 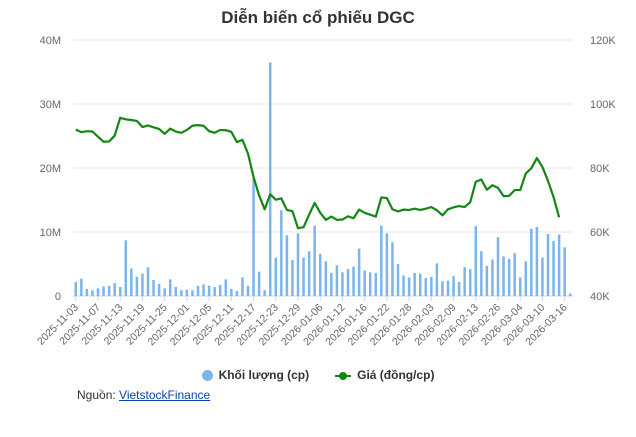 What do you see at coordinates (396, 375) in the screenshot?
I see `legend-label-price: Giá (đồng/cp)` at bounding box center [396, 375].